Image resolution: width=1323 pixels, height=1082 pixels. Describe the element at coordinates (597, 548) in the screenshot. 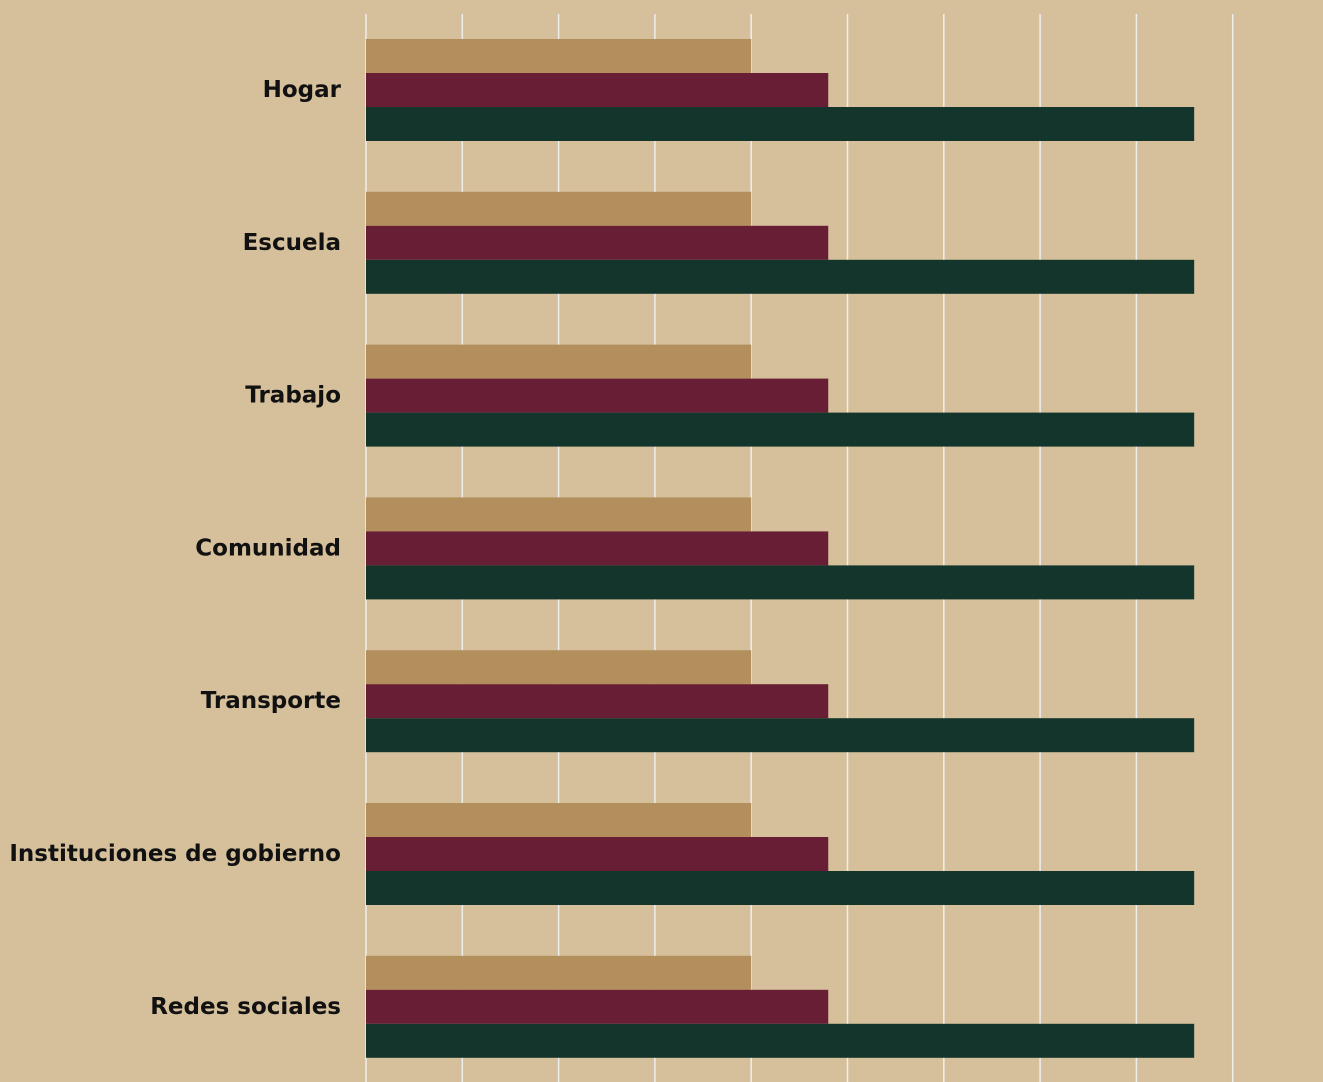

I see `bar-cat3-series1` at that location.